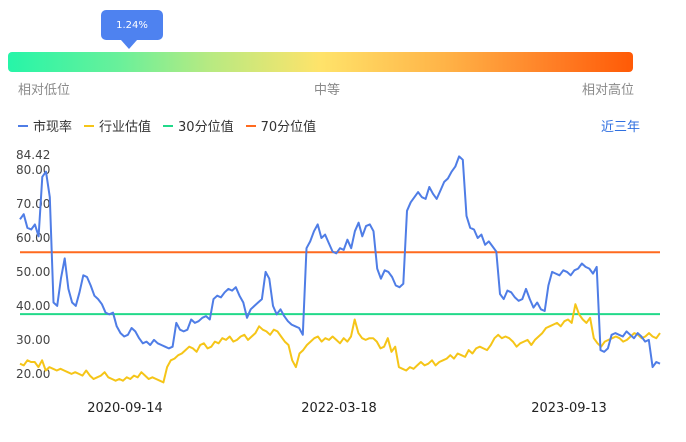 This screenshot has width=686, height=442. Describe the element at coordinates (89, 125) in the screenshot. I see `legend-swatch-industry` at that location.